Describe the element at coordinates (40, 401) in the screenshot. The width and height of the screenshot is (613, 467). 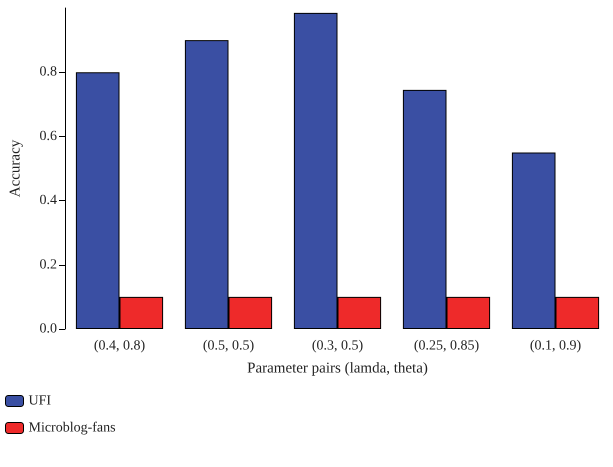
I see `legend-label: UFI` at that location.